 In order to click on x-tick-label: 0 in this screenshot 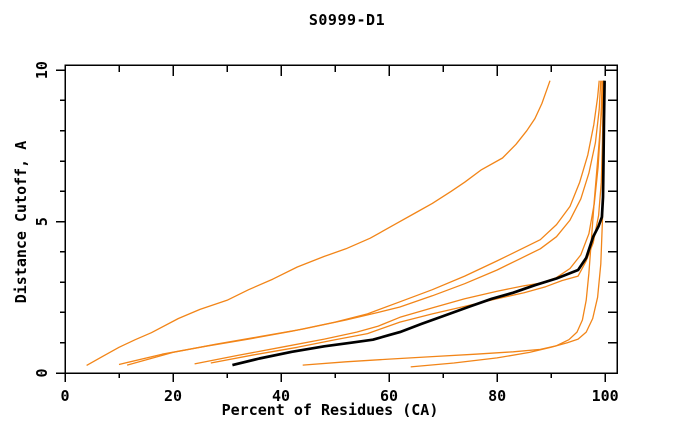, I will do `click(64, 396)`.